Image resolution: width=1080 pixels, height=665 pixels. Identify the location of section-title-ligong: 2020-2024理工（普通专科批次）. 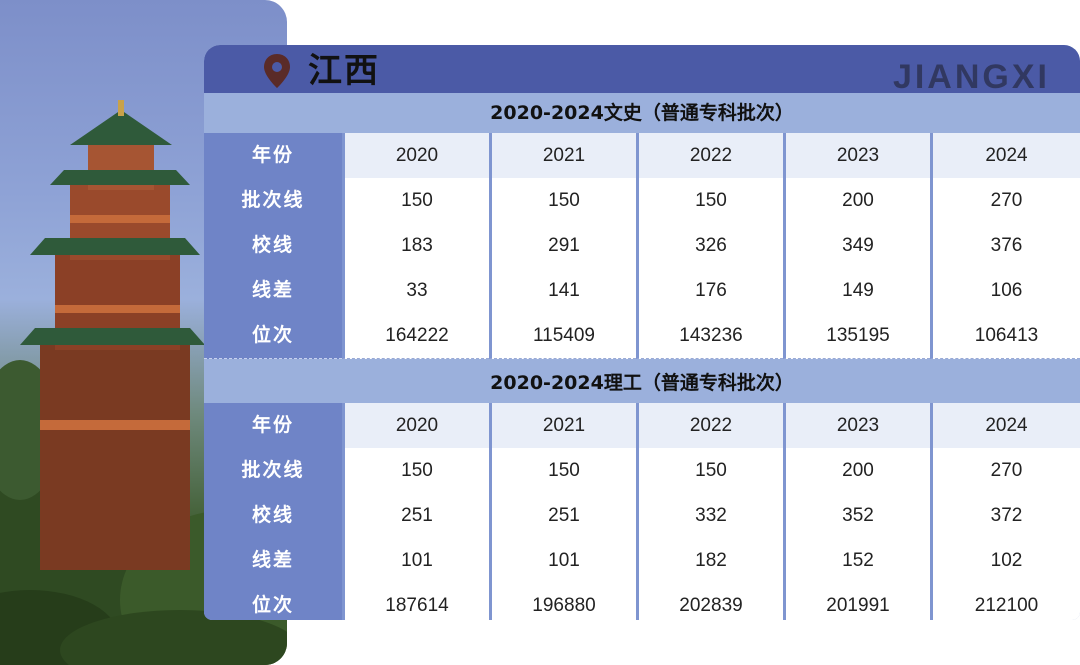
(642, 383).